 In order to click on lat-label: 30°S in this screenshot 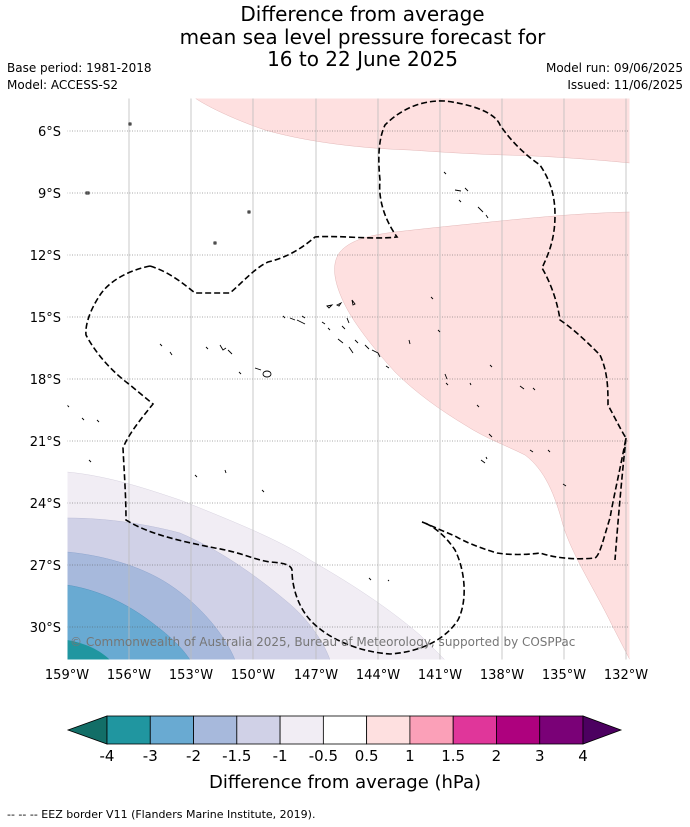, I will do `click(45, 628)`.